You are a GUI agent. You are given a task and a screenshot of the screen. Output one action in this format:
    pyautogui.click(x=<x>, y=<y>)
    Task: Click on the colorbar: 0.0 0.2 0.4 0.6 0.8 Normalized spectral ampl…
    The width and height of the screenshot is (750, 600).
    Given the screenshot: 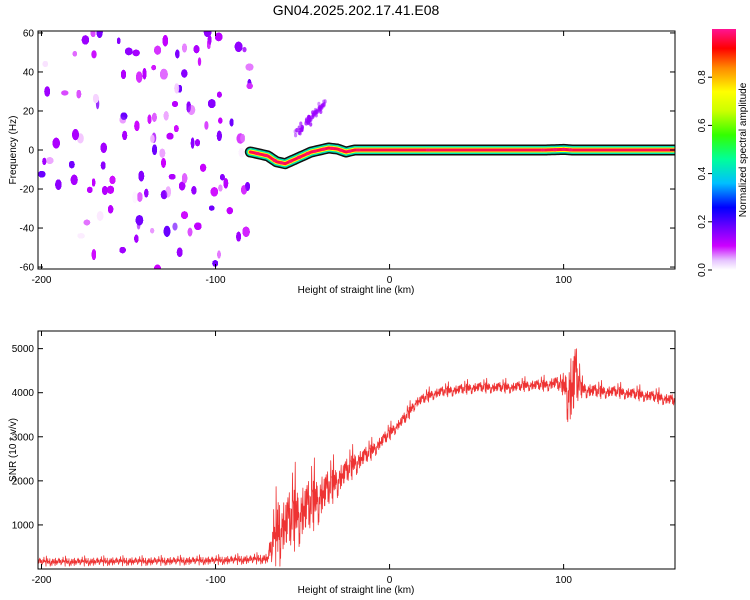 What is the action you would take?
    pyautogui.click(x=723, y=153)
    